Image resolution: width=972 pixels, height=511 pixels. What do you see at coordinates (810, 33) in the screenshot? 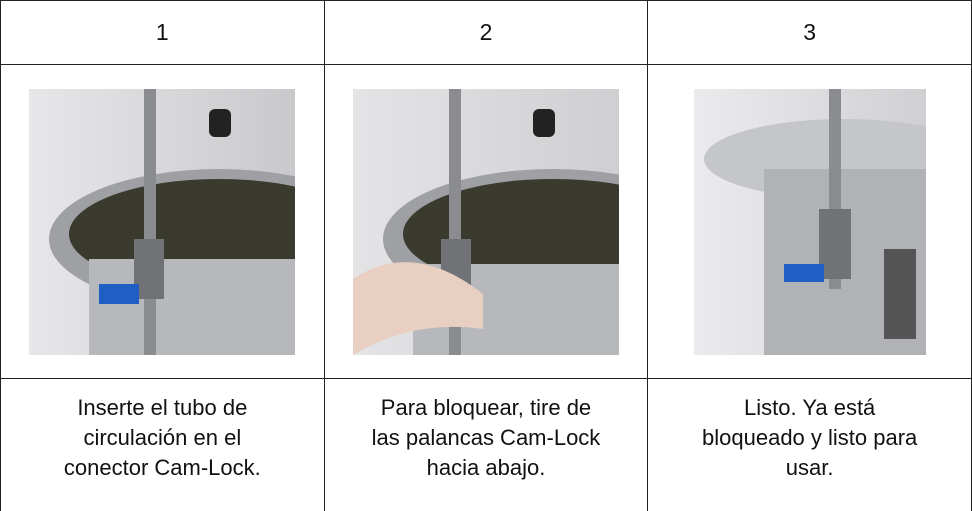
I see `header-cell: 3` at bounding box center [810, 33].